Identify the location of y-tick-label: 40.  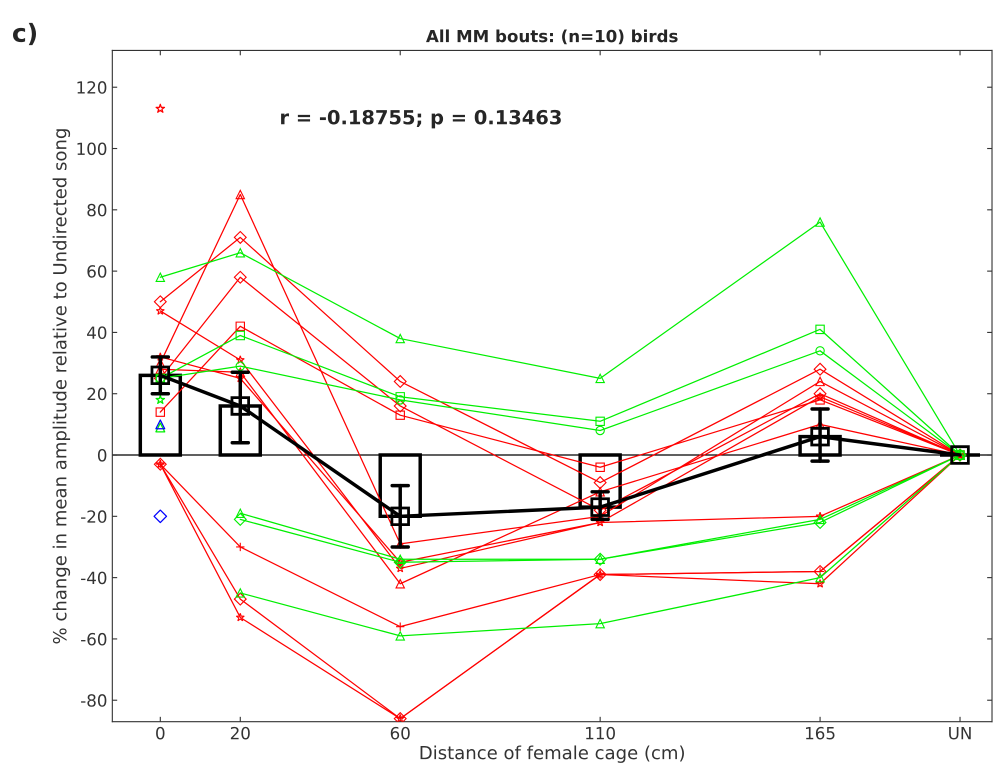
(96, 332).